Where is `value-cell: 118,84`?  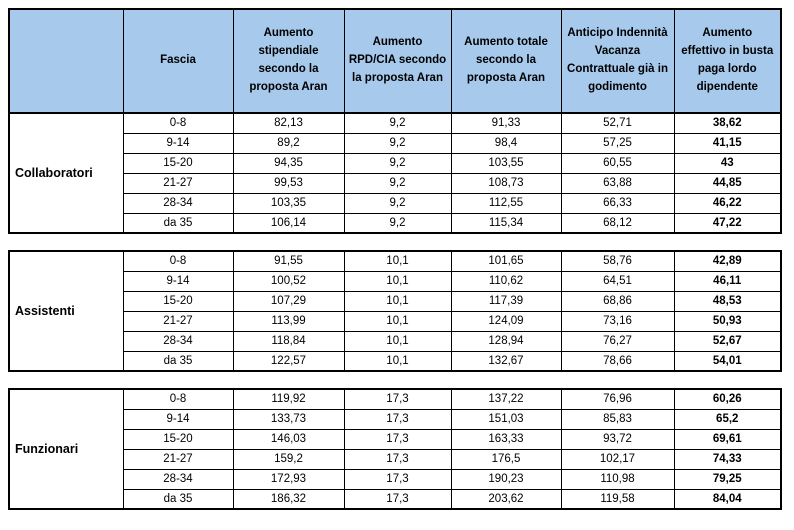
value-cell: 118,84 is located at coordinates (288, 341).